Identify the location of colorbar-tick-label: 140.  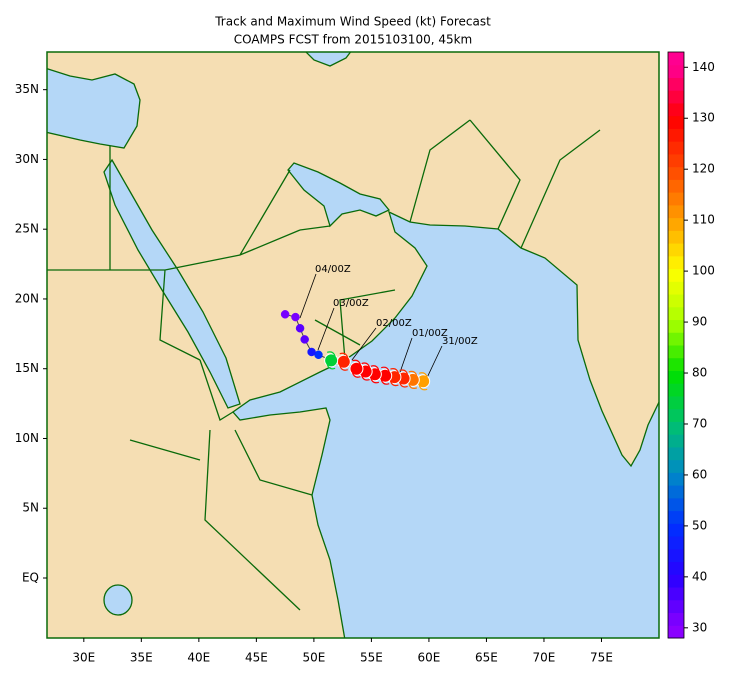
(703, 67).